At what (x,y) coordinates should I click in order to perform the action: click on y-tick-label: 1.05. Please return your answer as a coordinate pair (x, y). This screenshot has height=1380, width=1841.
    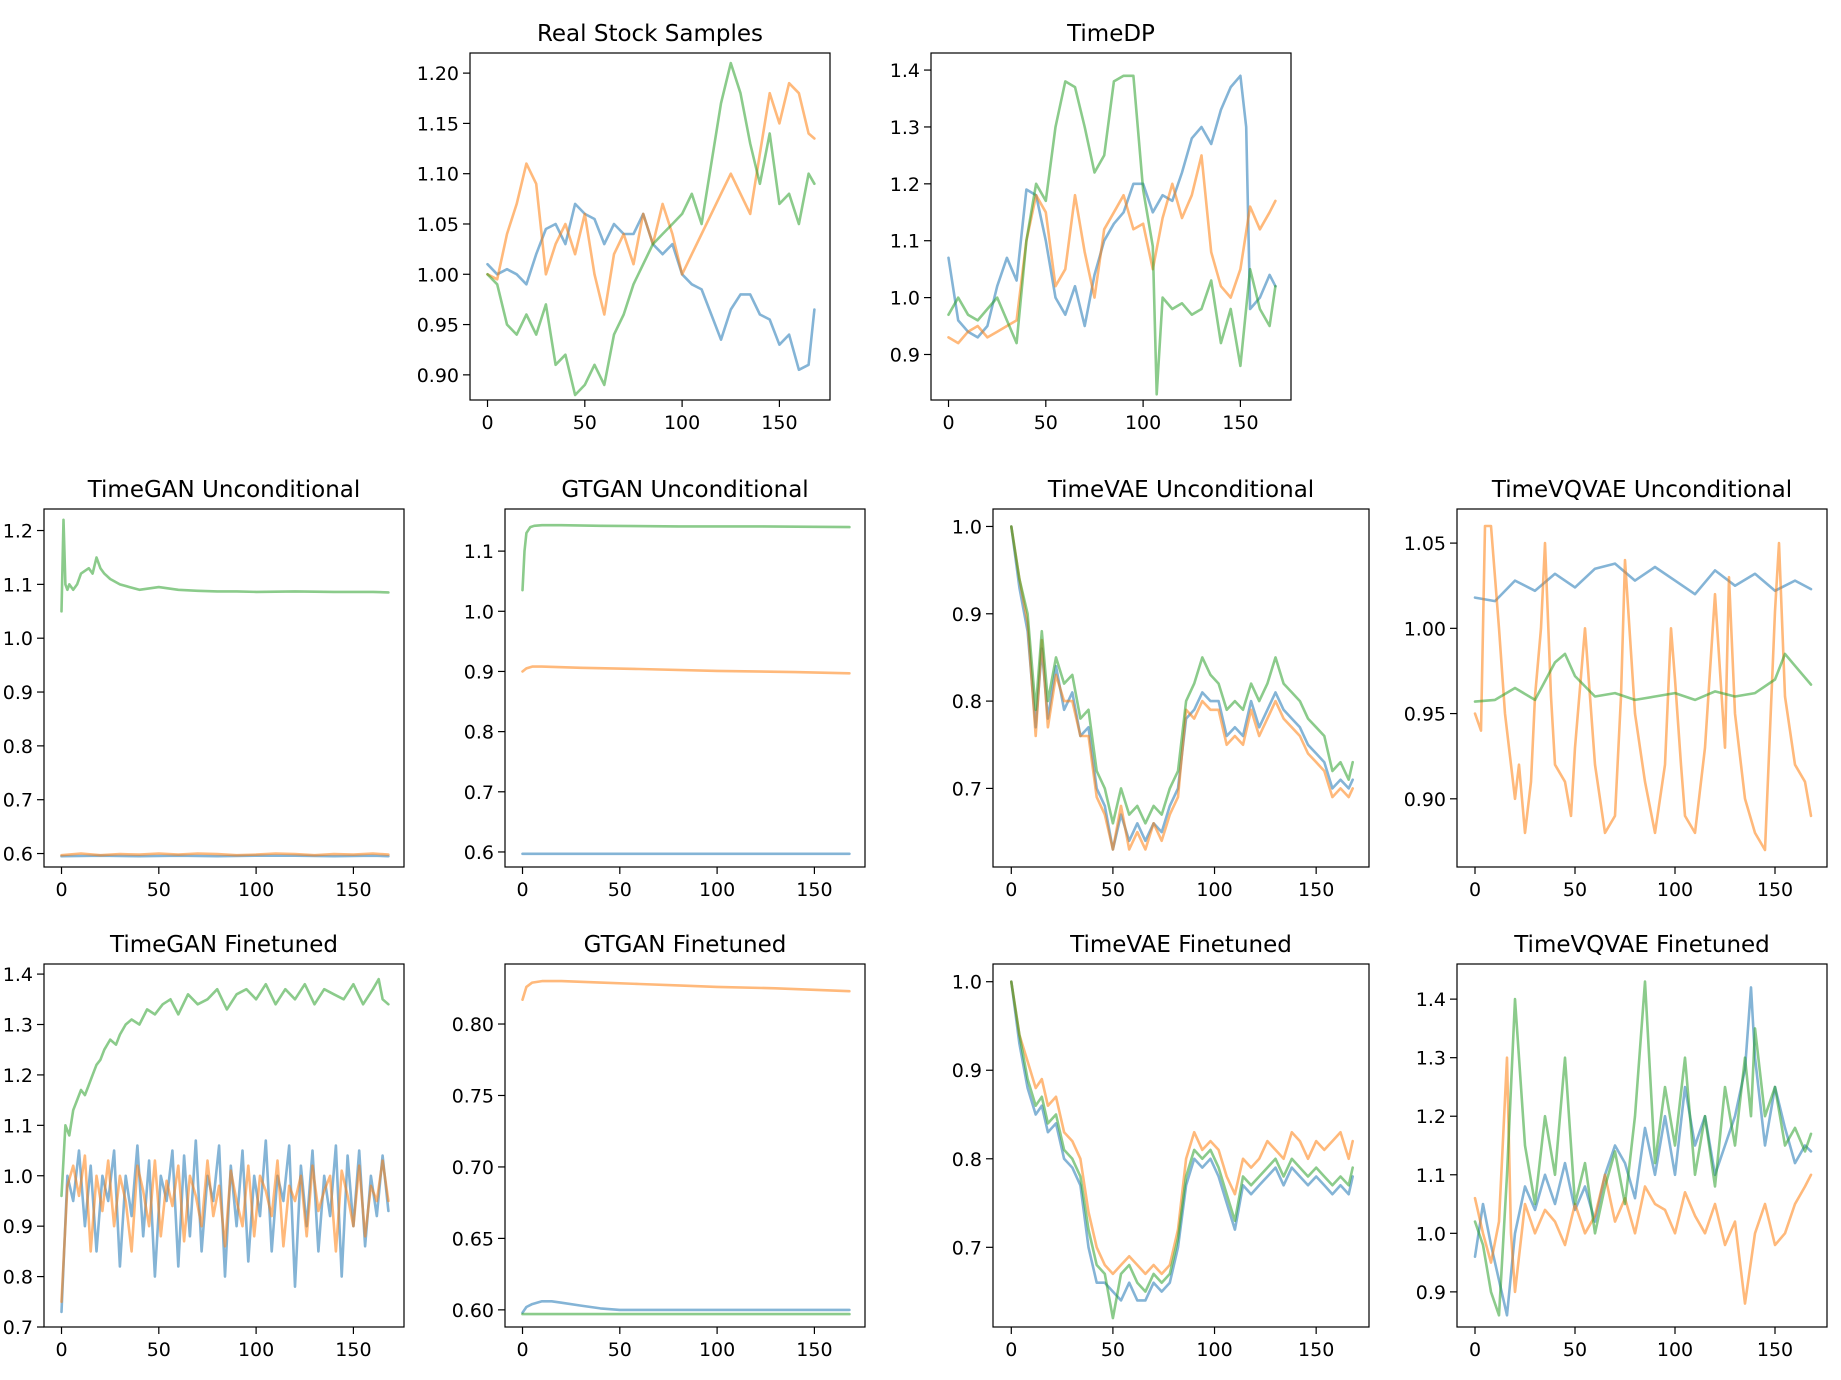
    Looking at the image, I should click on (1425, 544).